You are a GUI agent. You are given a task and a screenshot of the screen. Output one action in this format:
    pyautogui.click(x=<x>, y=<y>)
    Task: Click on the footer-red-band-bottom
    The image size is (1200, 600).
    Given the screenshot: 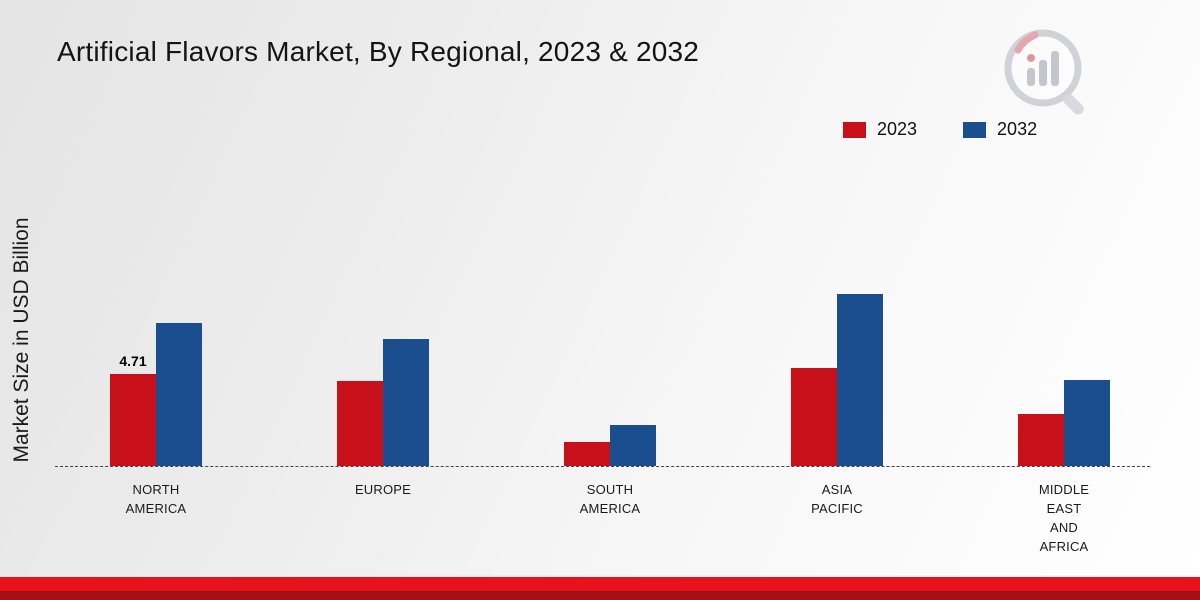 What is the action you would take?
    pyautogui.click(x=600, y=595)
    